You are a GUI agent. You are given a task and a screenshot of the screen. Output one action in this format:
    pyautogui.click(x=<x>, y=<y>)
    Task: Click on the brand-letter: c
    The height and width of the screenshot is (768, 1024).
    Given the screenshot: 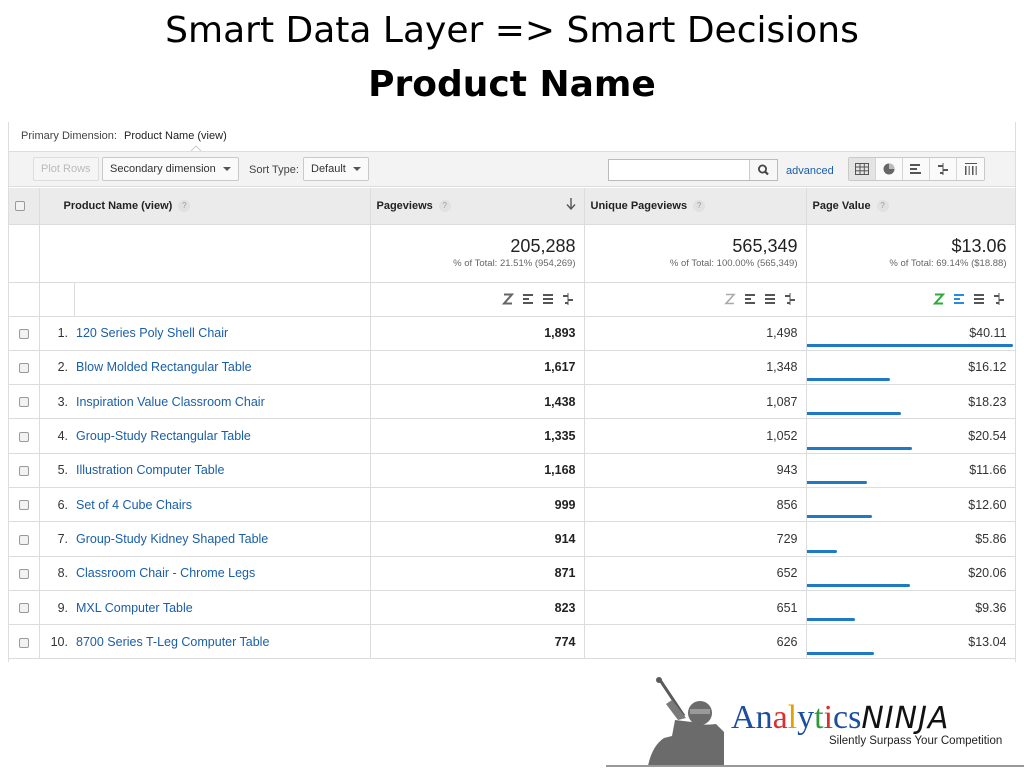 What is the action you would take?
    pyautogui.click(x=841, y=717)
    